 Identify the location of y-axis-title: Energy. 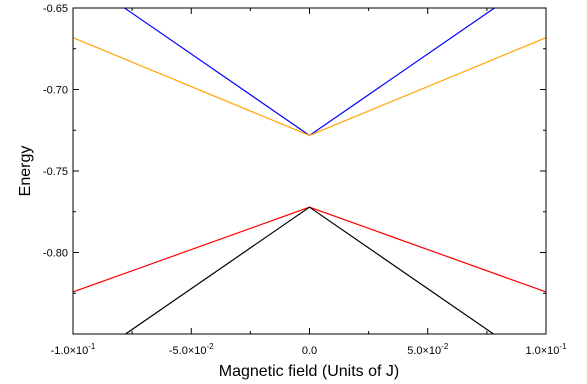
(25, 171).